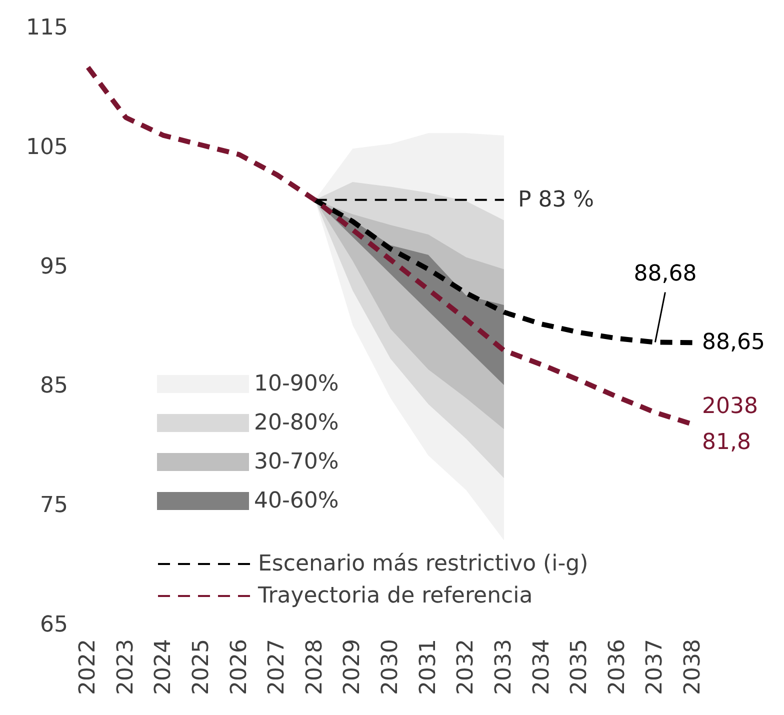 This screenshot has height=715, width=784. What do you see at coordinates (125, 667) in the screenshot?
I see `x-tick-label: 2023` at bounding box center [125, 667].